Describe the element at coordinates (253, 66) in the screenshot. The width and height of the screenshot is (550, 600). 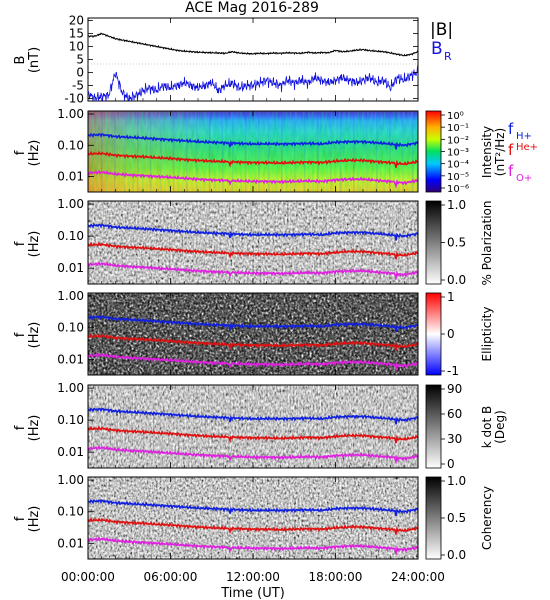
I see `b-series-group` at that location.